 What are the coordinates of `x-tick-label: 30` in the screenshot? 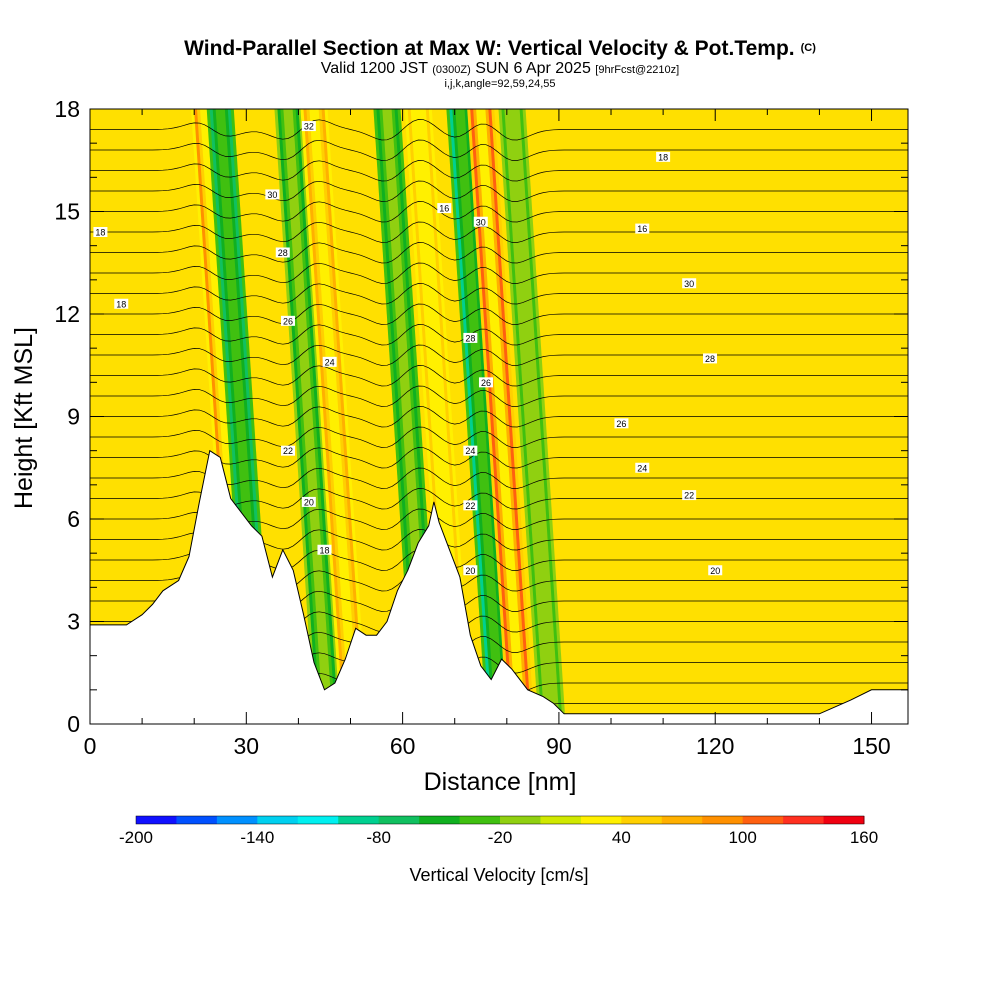 It's located at (247, 746).